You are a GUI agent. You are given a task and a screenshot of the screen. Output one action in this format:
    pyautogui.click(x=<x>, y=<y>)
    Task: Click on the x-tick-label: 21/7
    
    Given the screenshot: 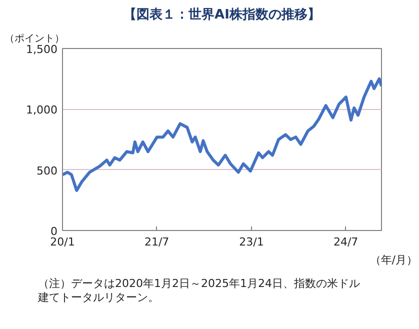 What is the action you would take?
    pyautogui.click(x=157, y=242)
    